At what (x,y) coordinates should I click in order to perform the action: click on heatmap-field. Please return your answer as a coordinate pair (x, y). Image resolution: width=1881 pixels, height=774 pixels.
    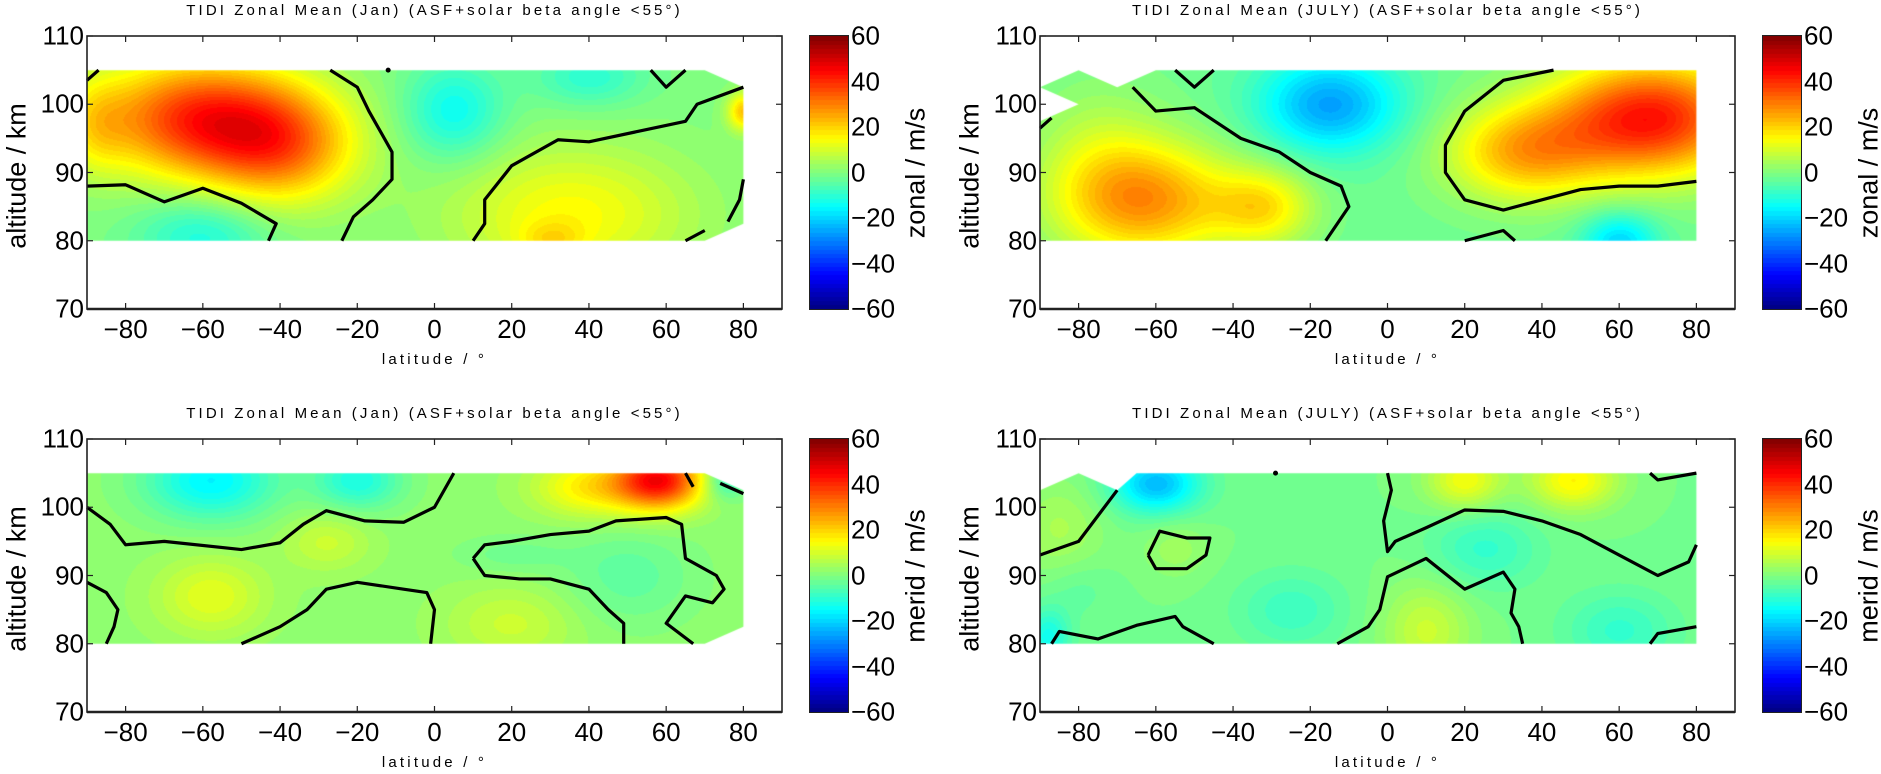
    Looking at the image, I should click on (434, 575).